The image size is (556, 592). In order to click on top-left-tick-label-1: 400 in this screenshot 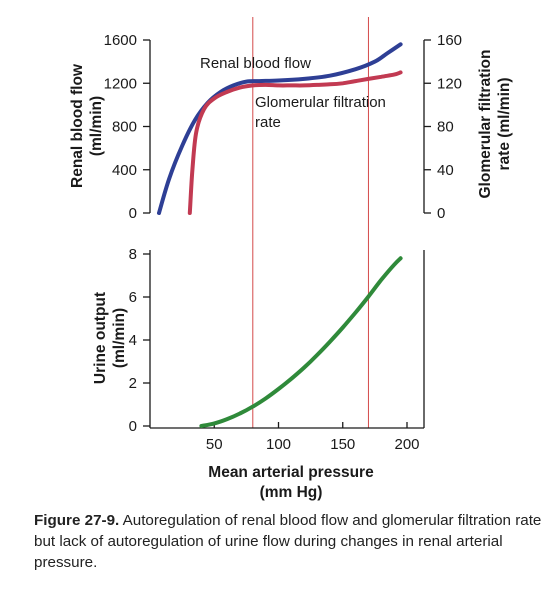, I will do `click(124, 170)`.